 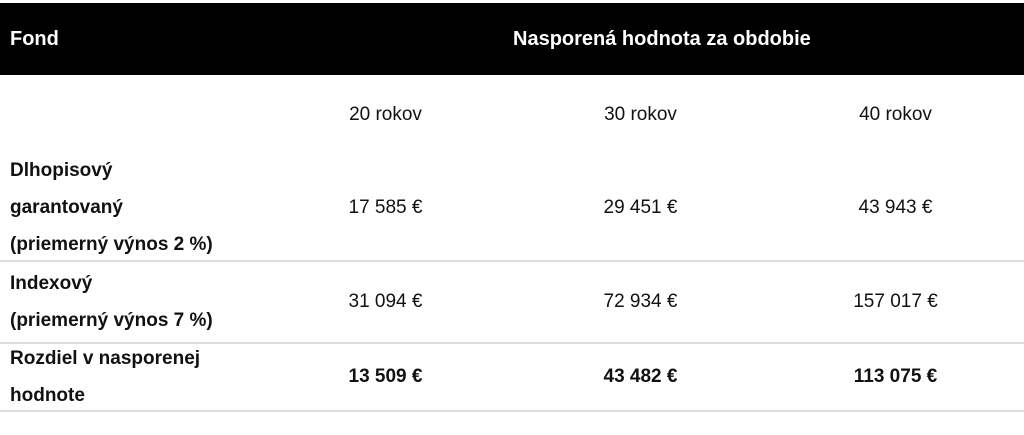 What do you see at coordinates (61, 170) in the screenshot?
I see `row-label-line: Dlhopisový` at bounding box center [61, 170].